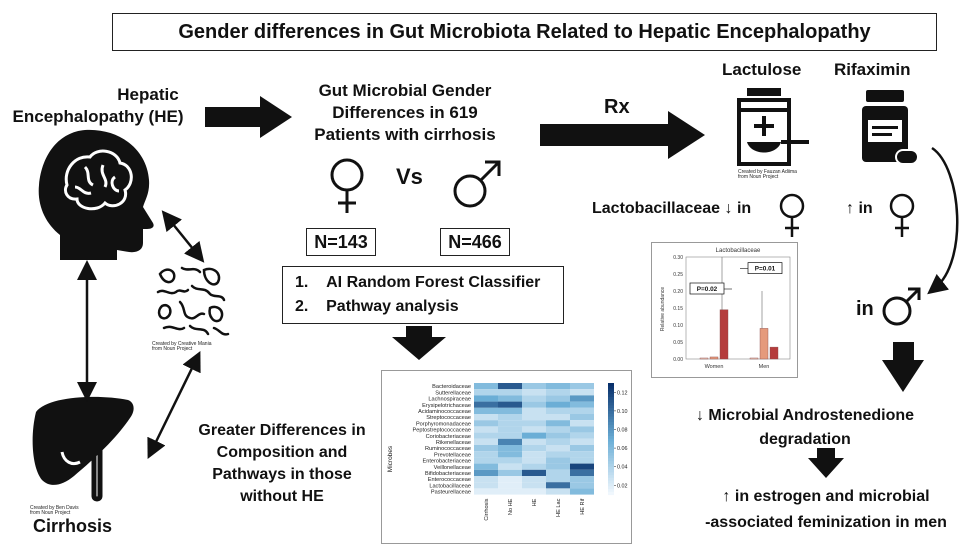 The height and width of the screenshot is (554, 979). Describe the element at coordinates (622, 431) in the screenshot. I see `colorbar-tick-label: 0.08` at that location.